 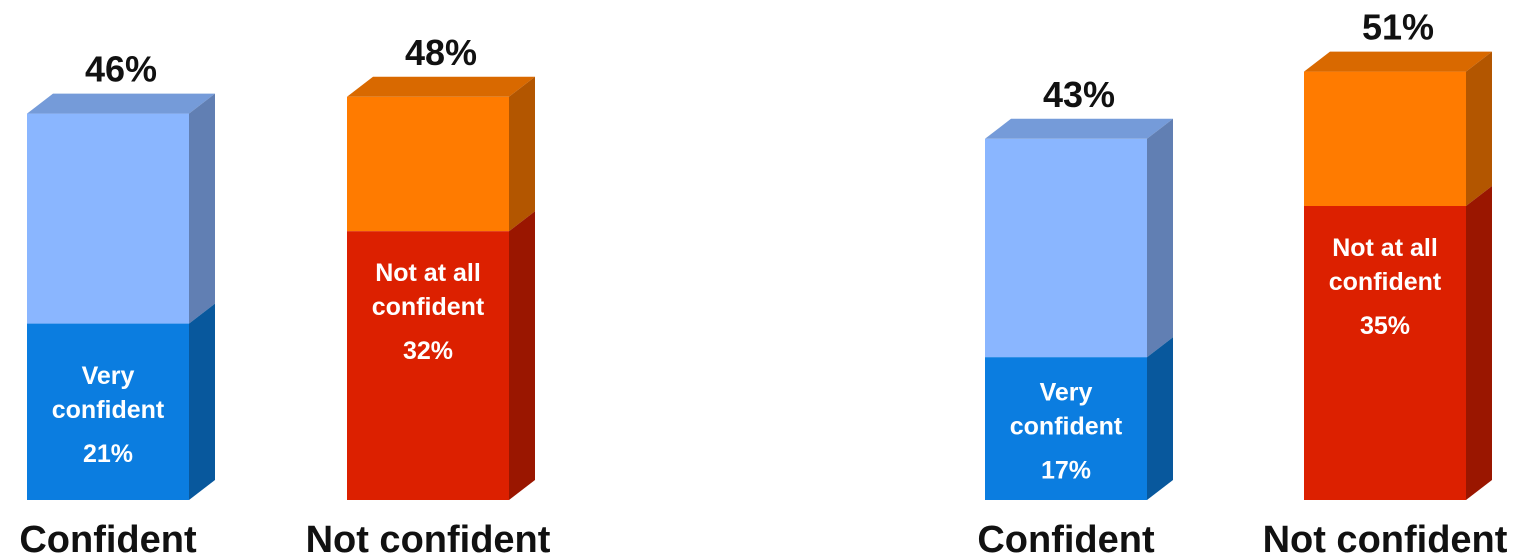 What do you see at coordinates (1066, 471) in the screenshot?
I see `segment-value-label: 17%` at bounding box center [1066, 471].